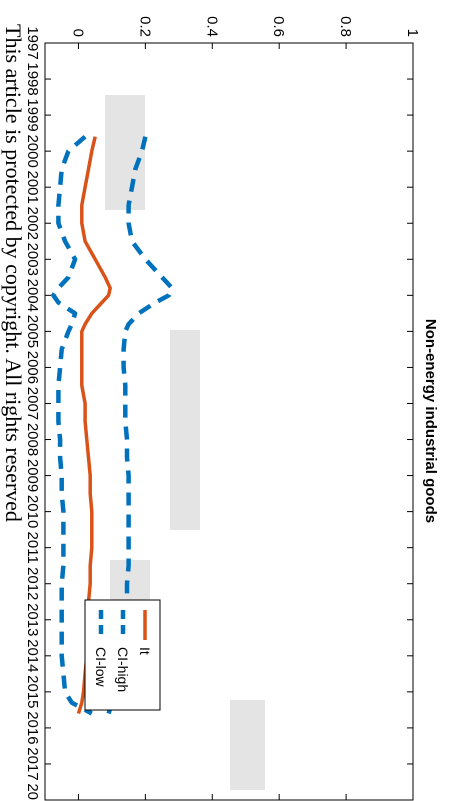  I want to click on series-line-ci-low, so click(72, 425).